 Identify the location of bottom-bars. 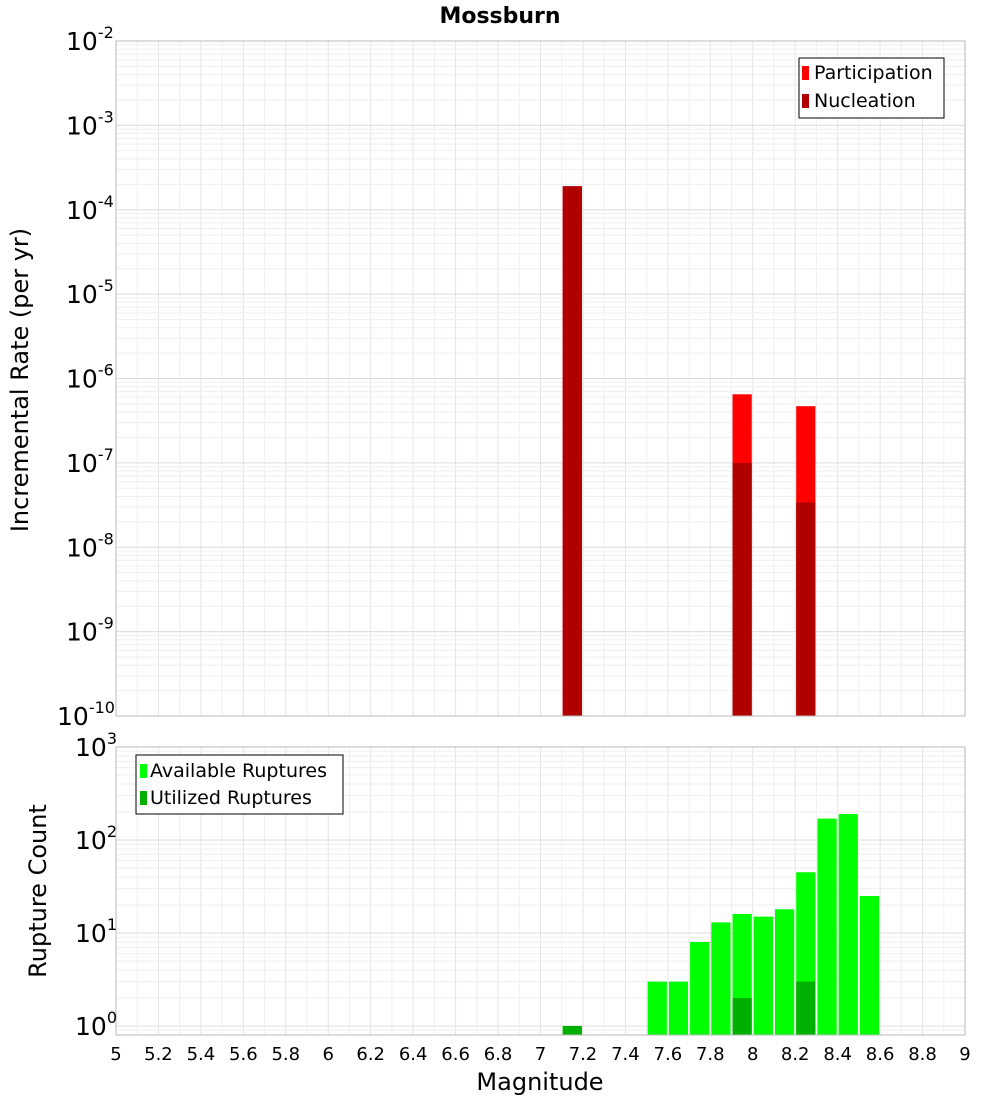
(721, 924).